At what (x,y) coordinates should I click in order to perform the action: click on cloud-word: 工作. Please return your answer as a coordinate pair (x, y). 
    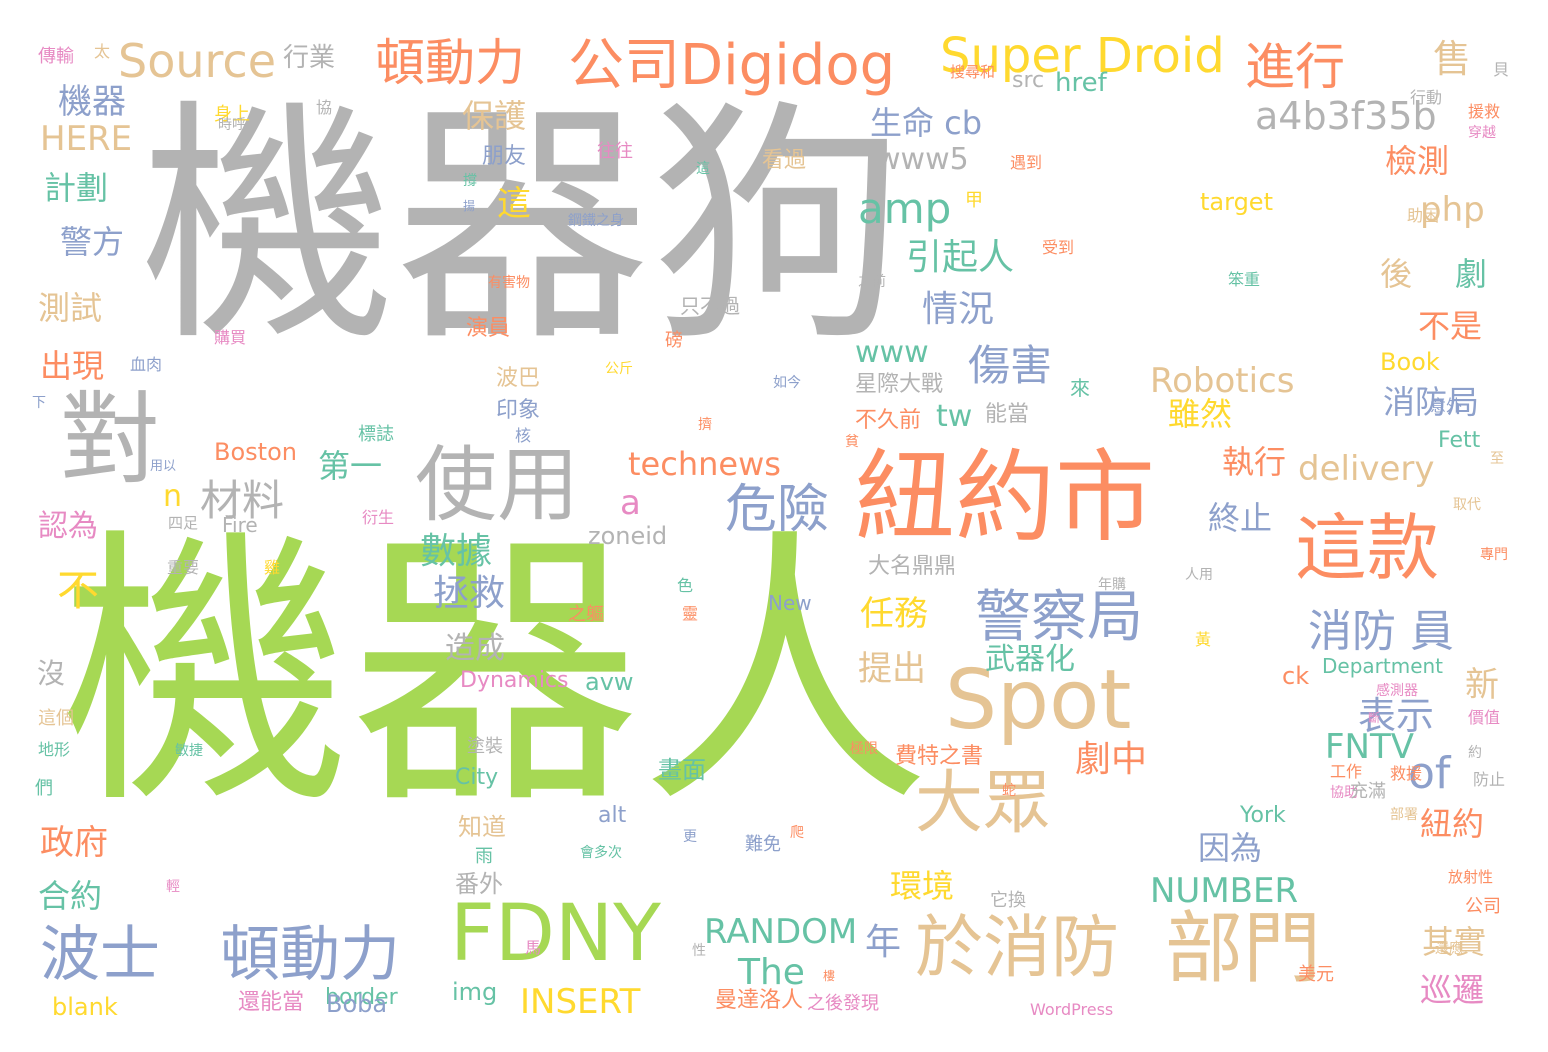
    Looking at the image, I should click on (1346, 771).